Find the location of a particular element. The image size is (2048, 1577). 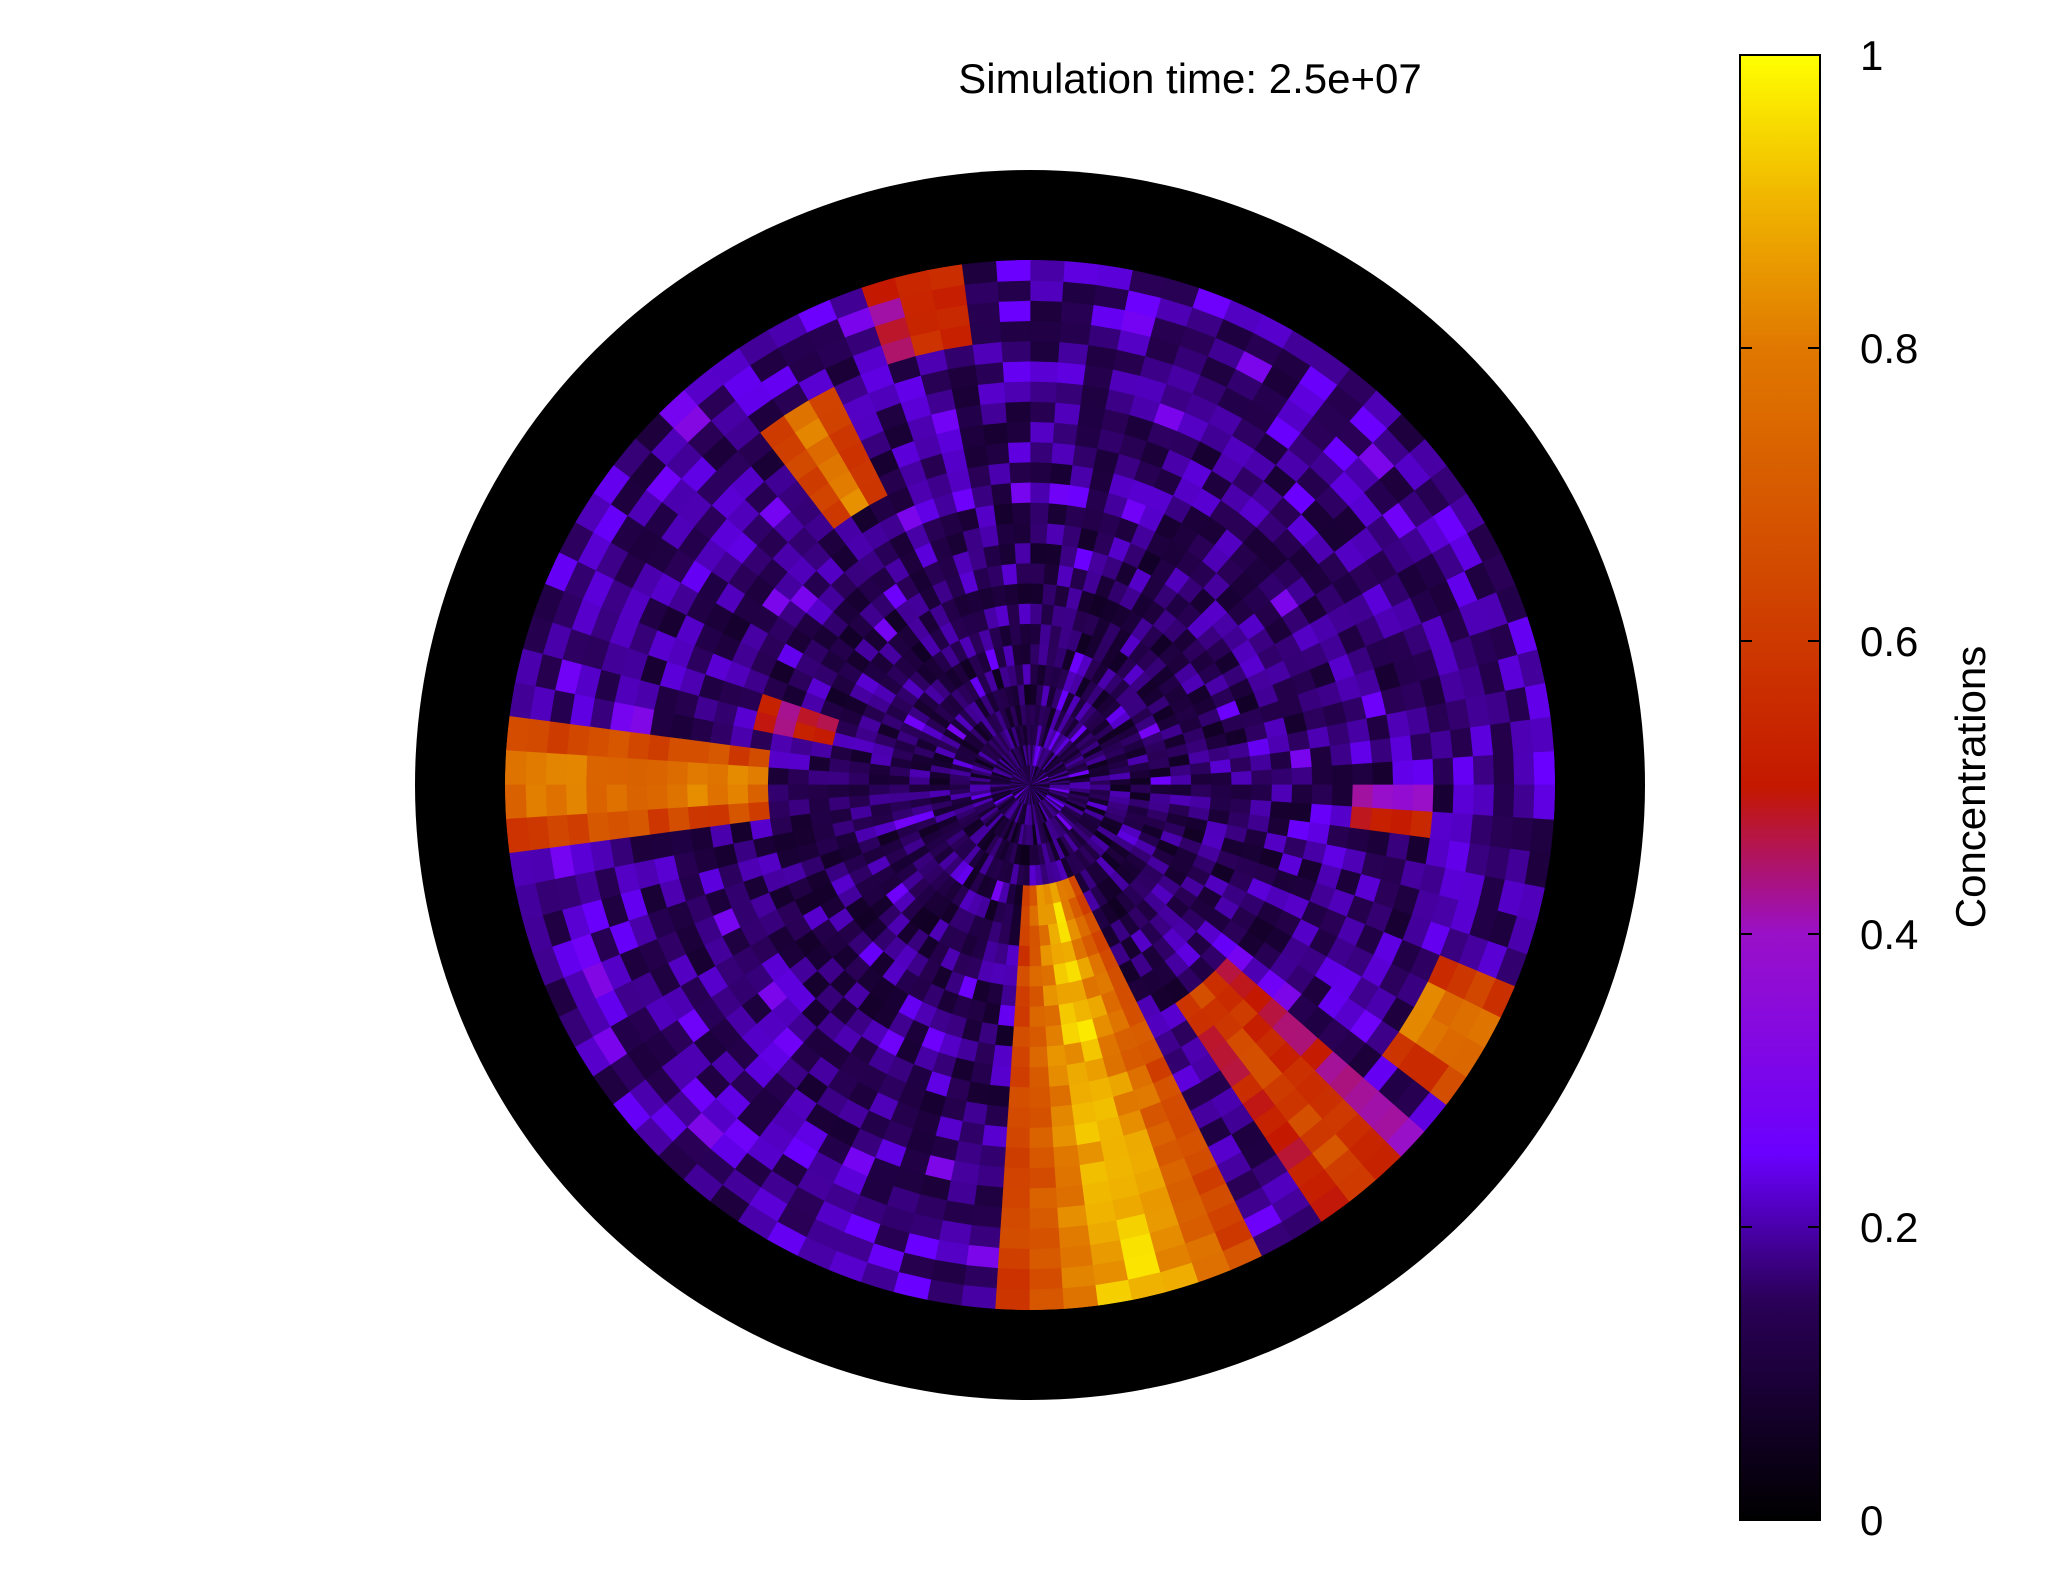

colorbar-tick-label-5: 1 is located at coordinates (1871, 55).